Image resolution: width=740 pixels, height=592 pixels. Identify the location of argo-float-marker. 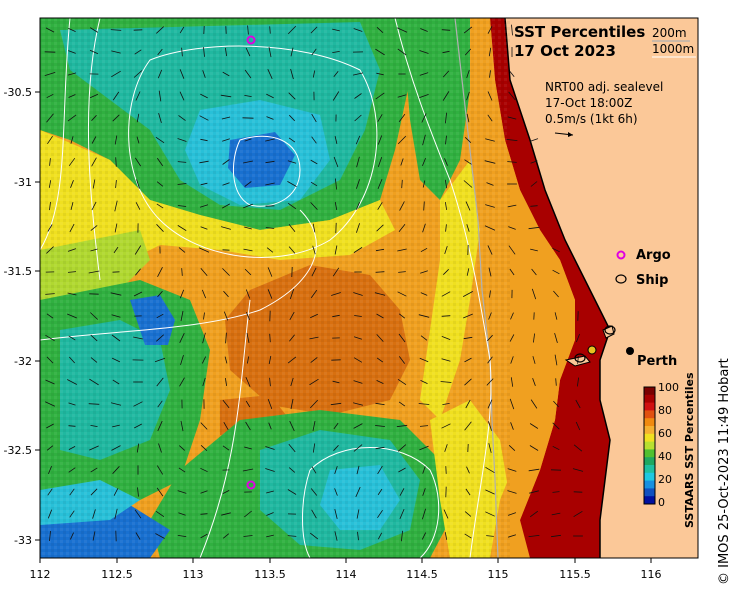
(251, 485).